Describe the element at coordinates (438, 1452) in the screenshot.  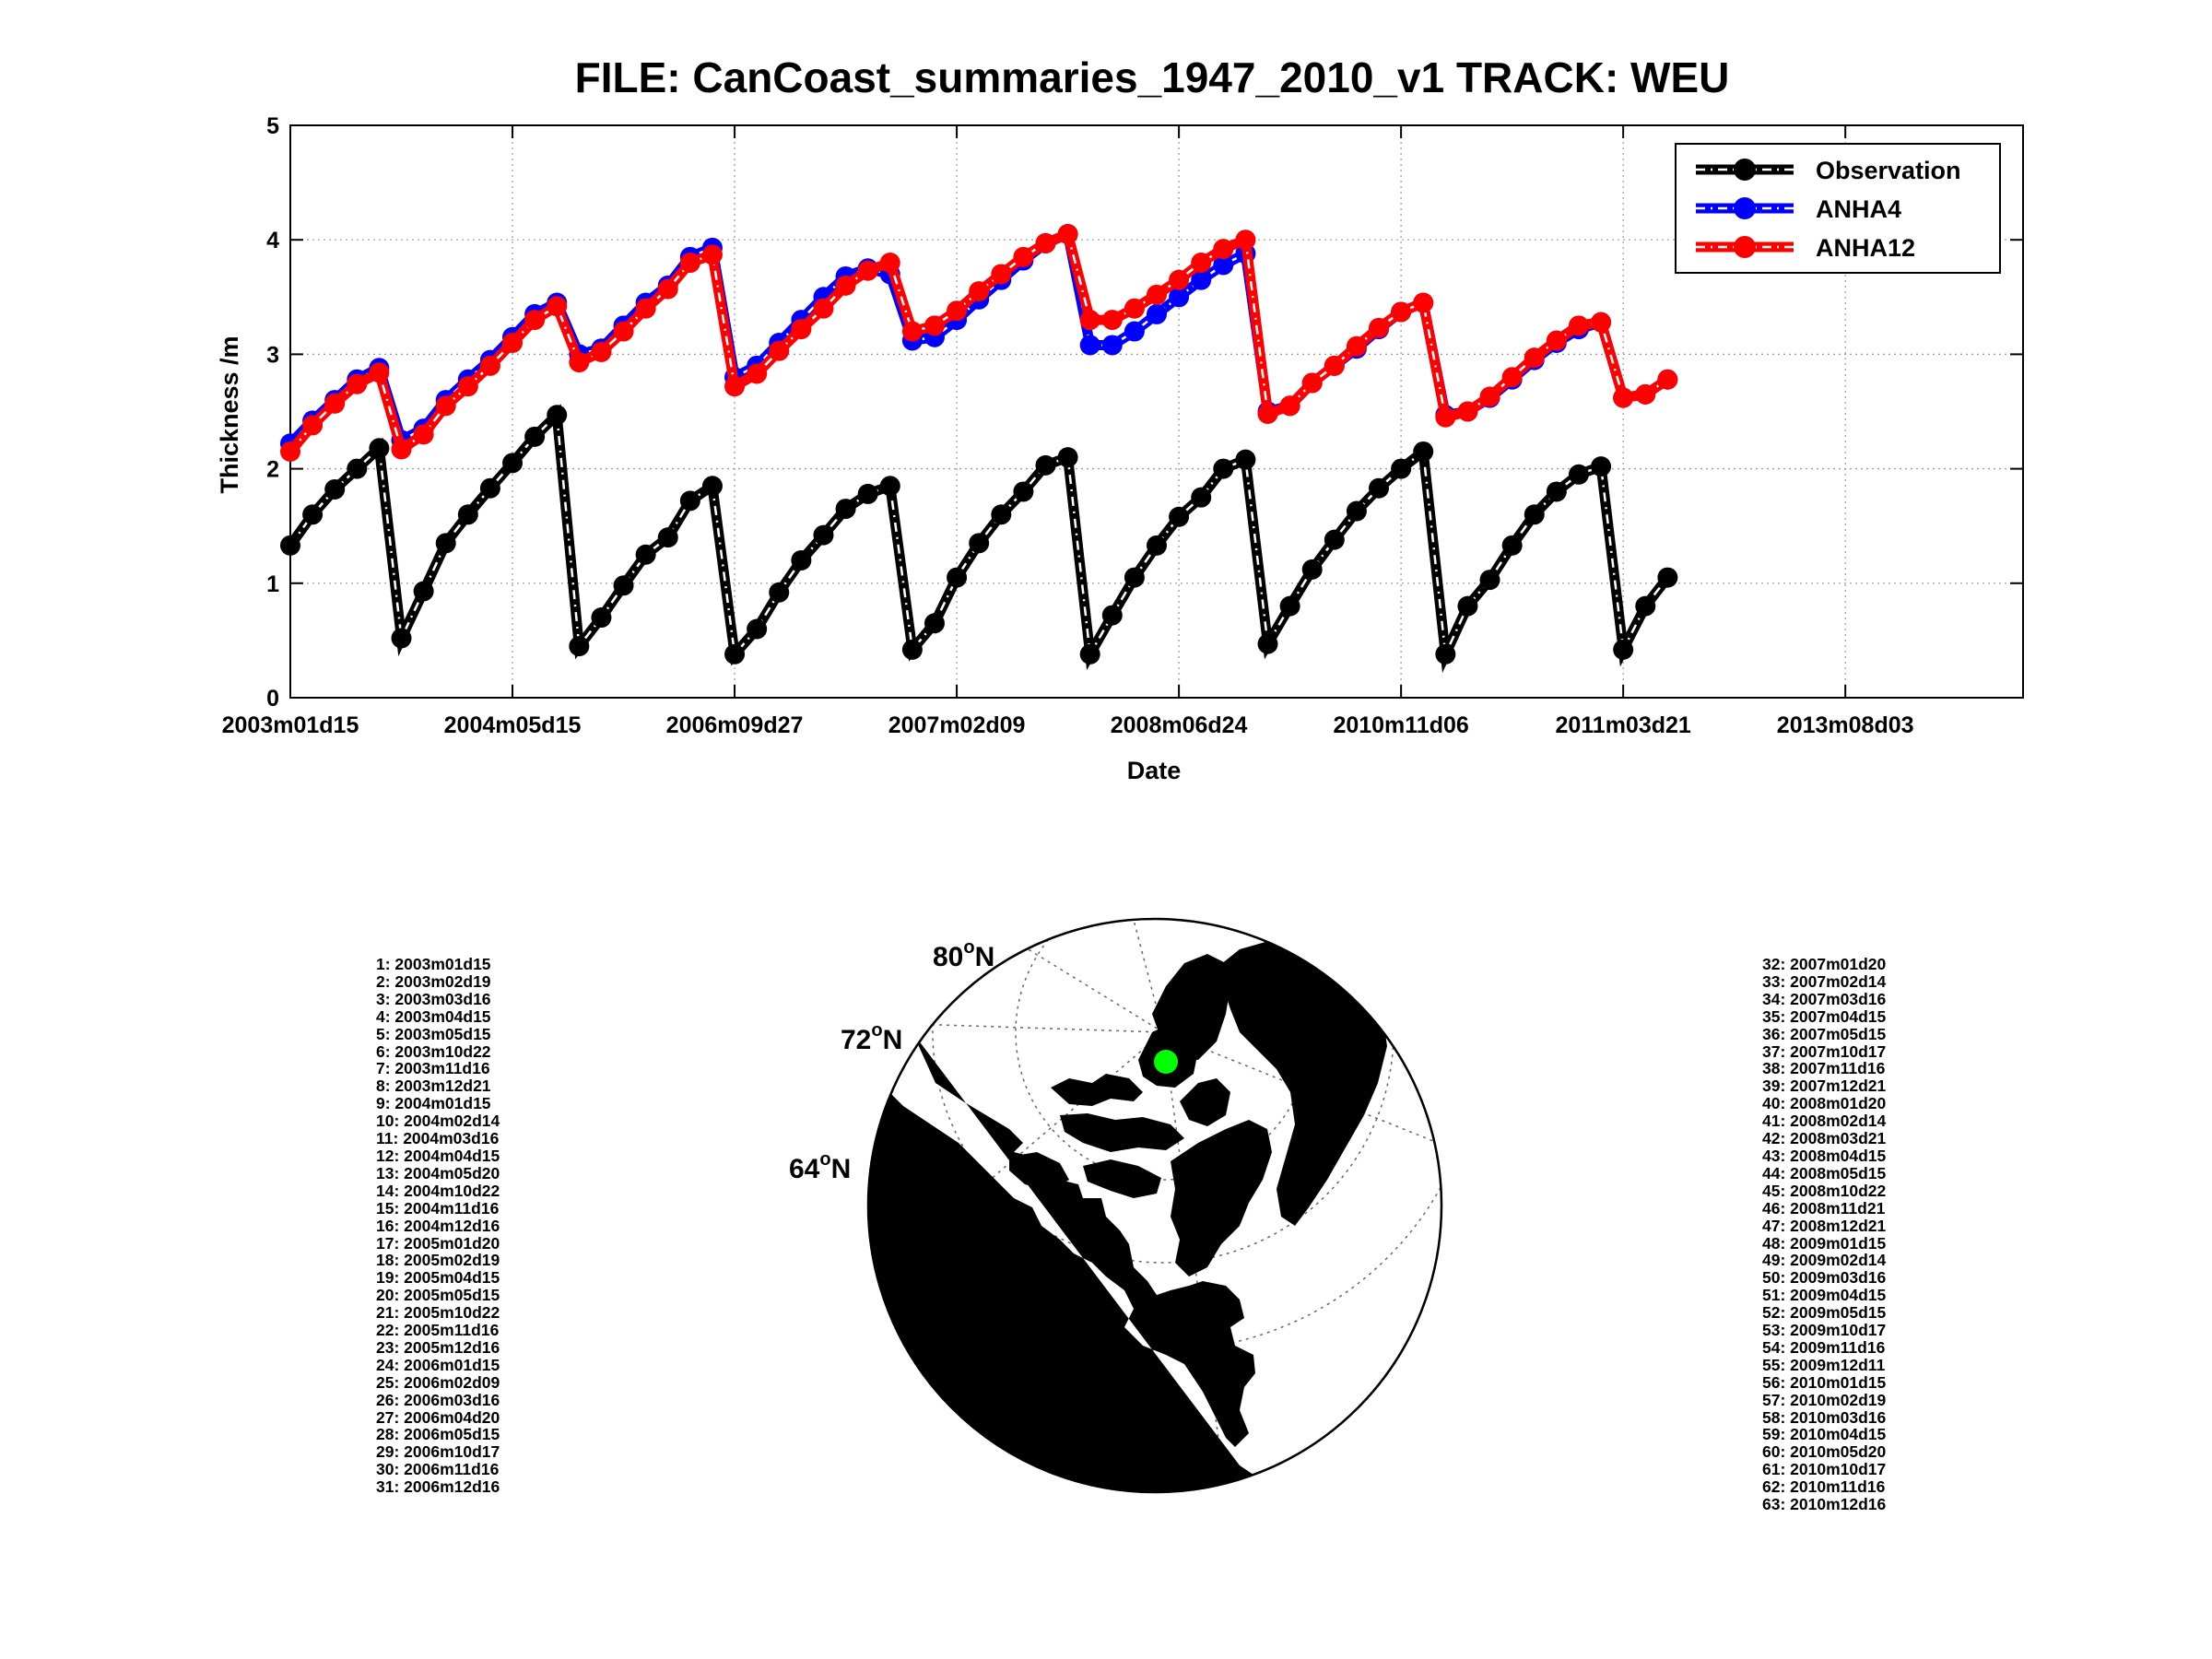
I see `date-list-item: 29: 2006m10d17` at that location.